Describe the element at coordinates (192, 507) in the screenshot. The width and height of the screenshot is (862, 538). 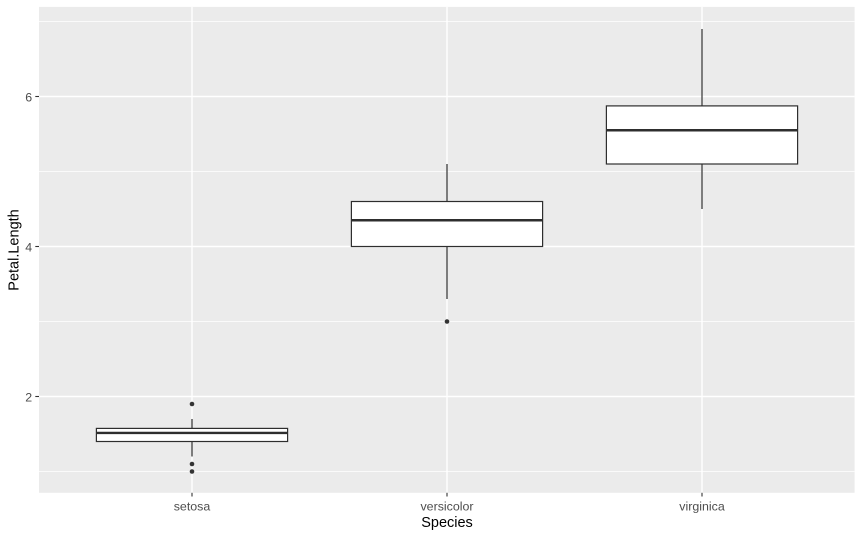
I see `svg-text: setosa` at that location.